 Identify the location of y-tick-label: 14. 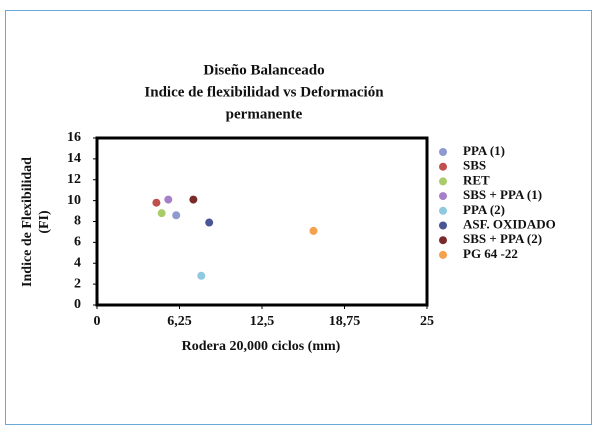
(74, 158).